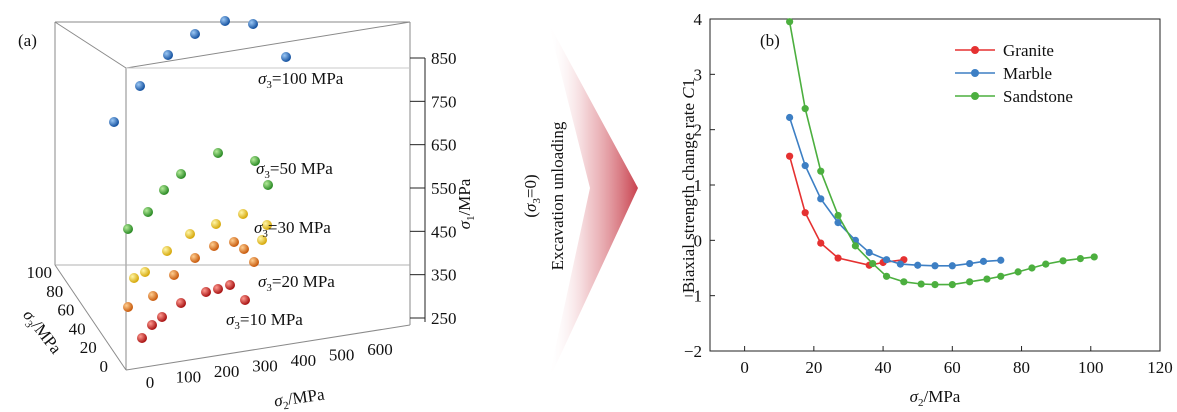 This screenshot has height=412, width=1177. Describe the element at coordinates (444, 101) in the screenshot. I see `z-tick-label: 750` at that location.